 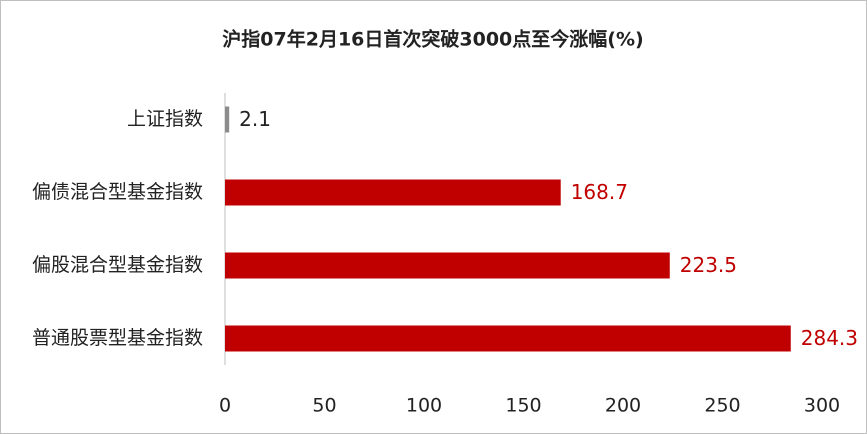 I want to click on x-tick-label: 0, so click(x=225, y=406).